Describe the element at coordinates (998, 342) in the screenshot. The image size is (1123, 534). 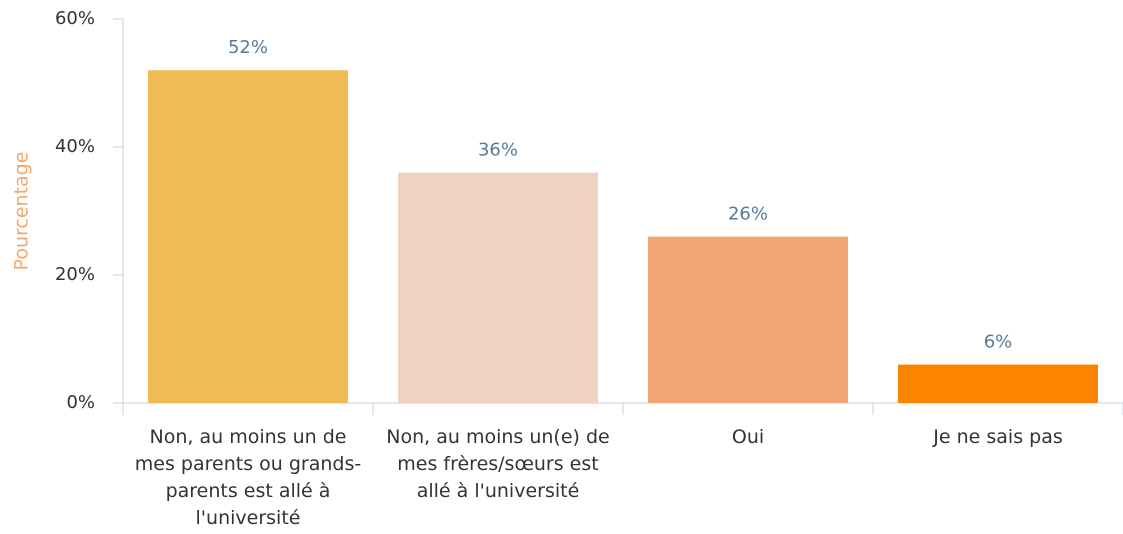
I see `value-label: 6%` at that location.